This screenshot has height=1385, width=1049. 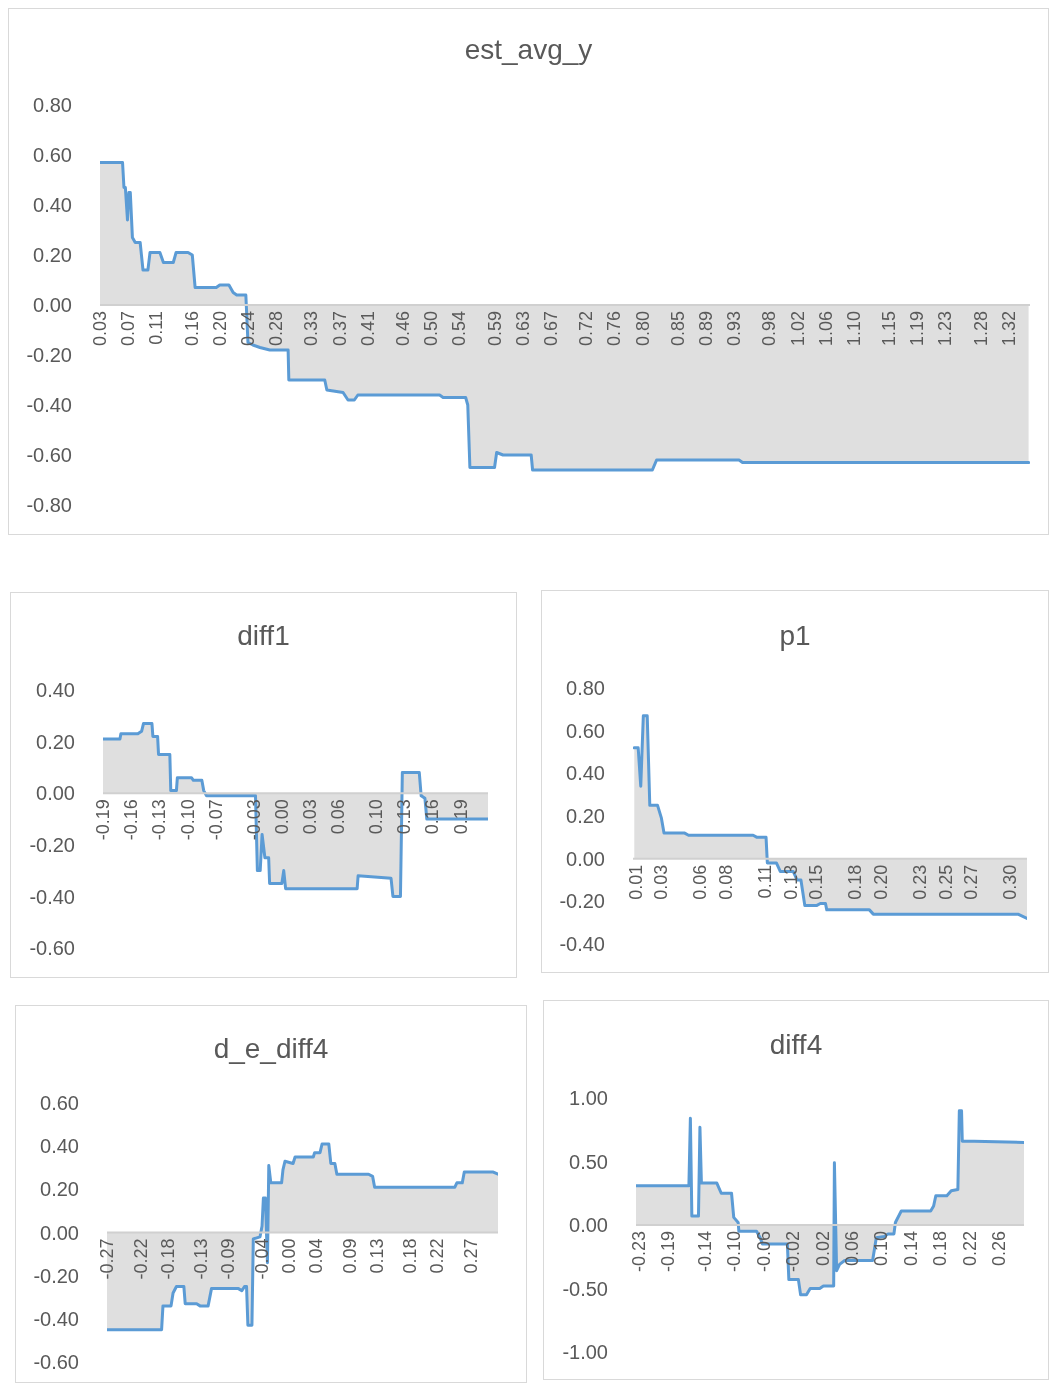 What do you see at coordinates (107, 1259) in the screenshot?
I see `x-tick-label: -0.27` at bounding box center [107, 1259].